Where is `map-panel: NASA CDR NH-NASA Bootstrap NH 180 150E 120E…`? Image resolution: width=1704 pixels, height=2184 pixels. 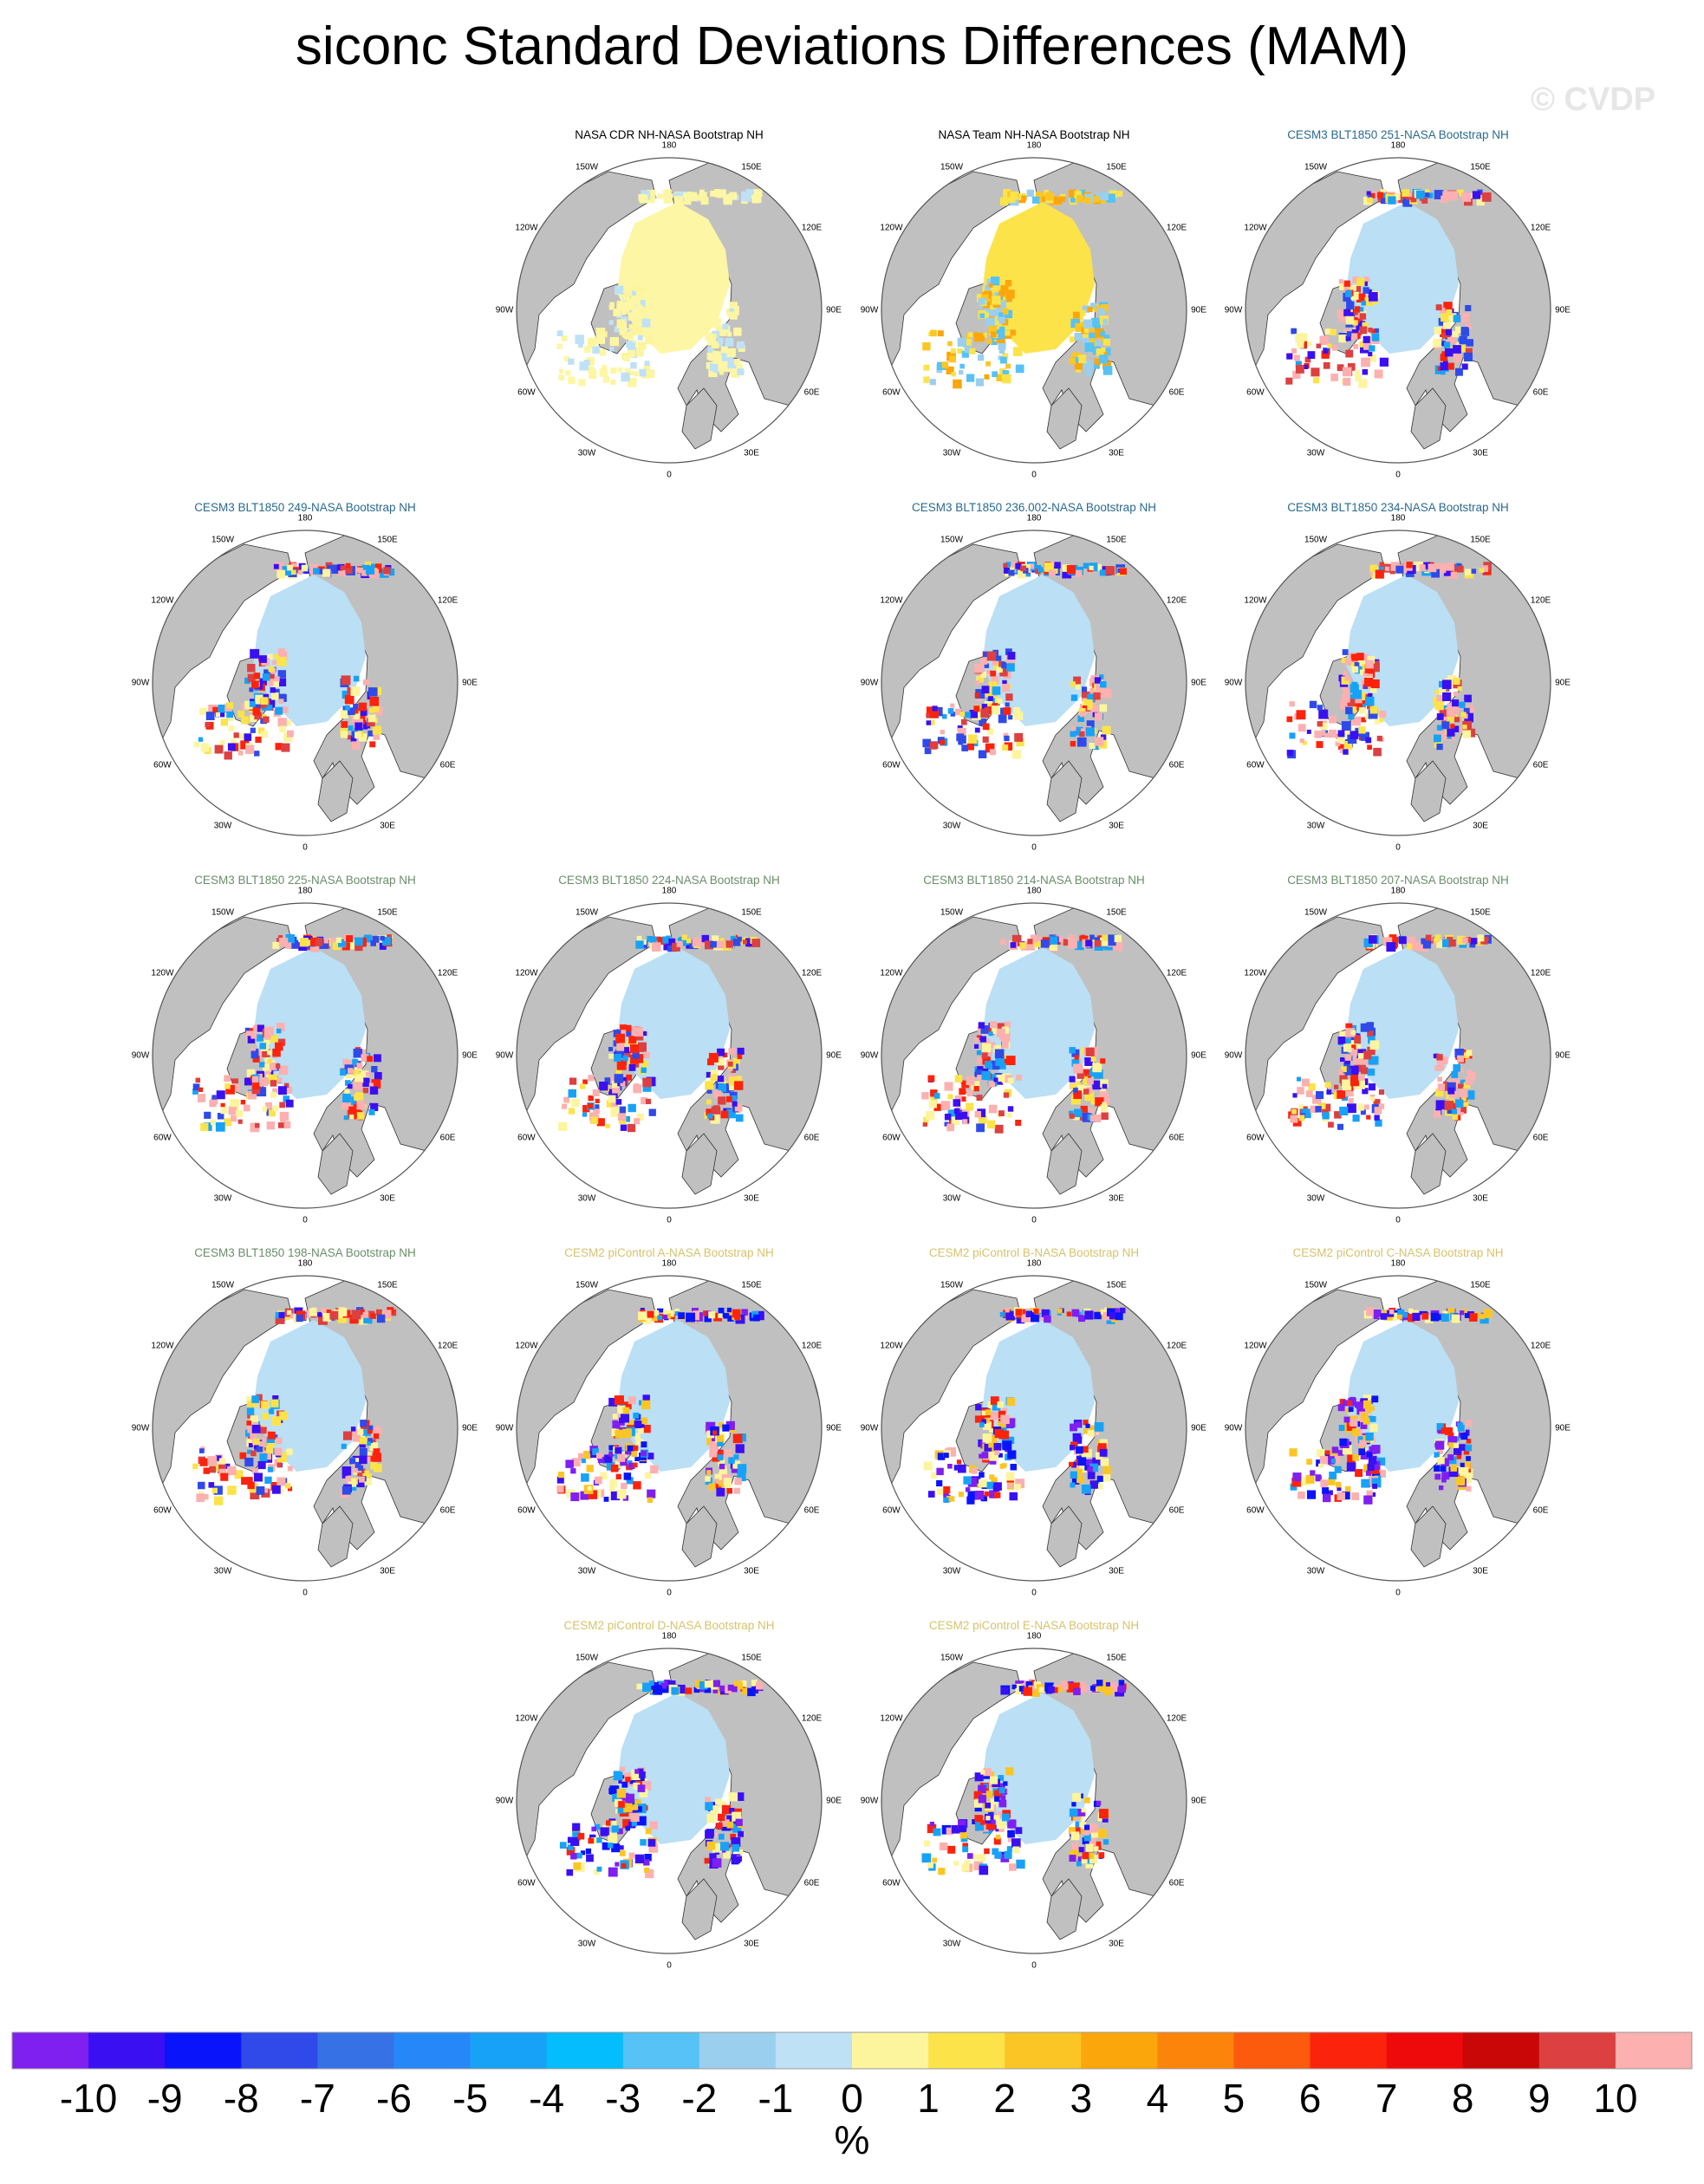
map-panel: NASA CDR NH-NASA Bootstrap NH 180 150E 120E… is located at coordinates (669, 310).